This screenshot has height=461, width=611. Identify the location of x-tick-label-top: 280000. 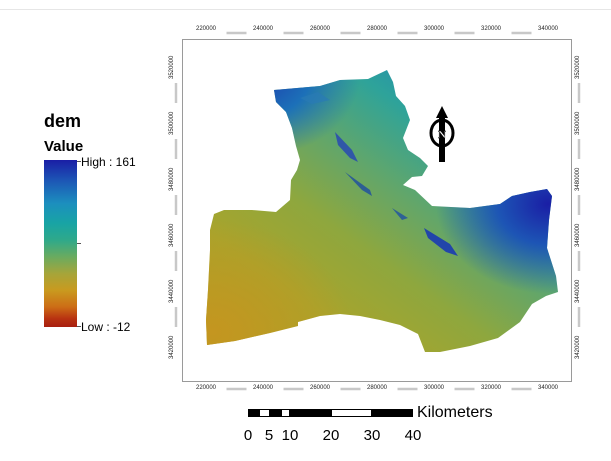
(377, 29).